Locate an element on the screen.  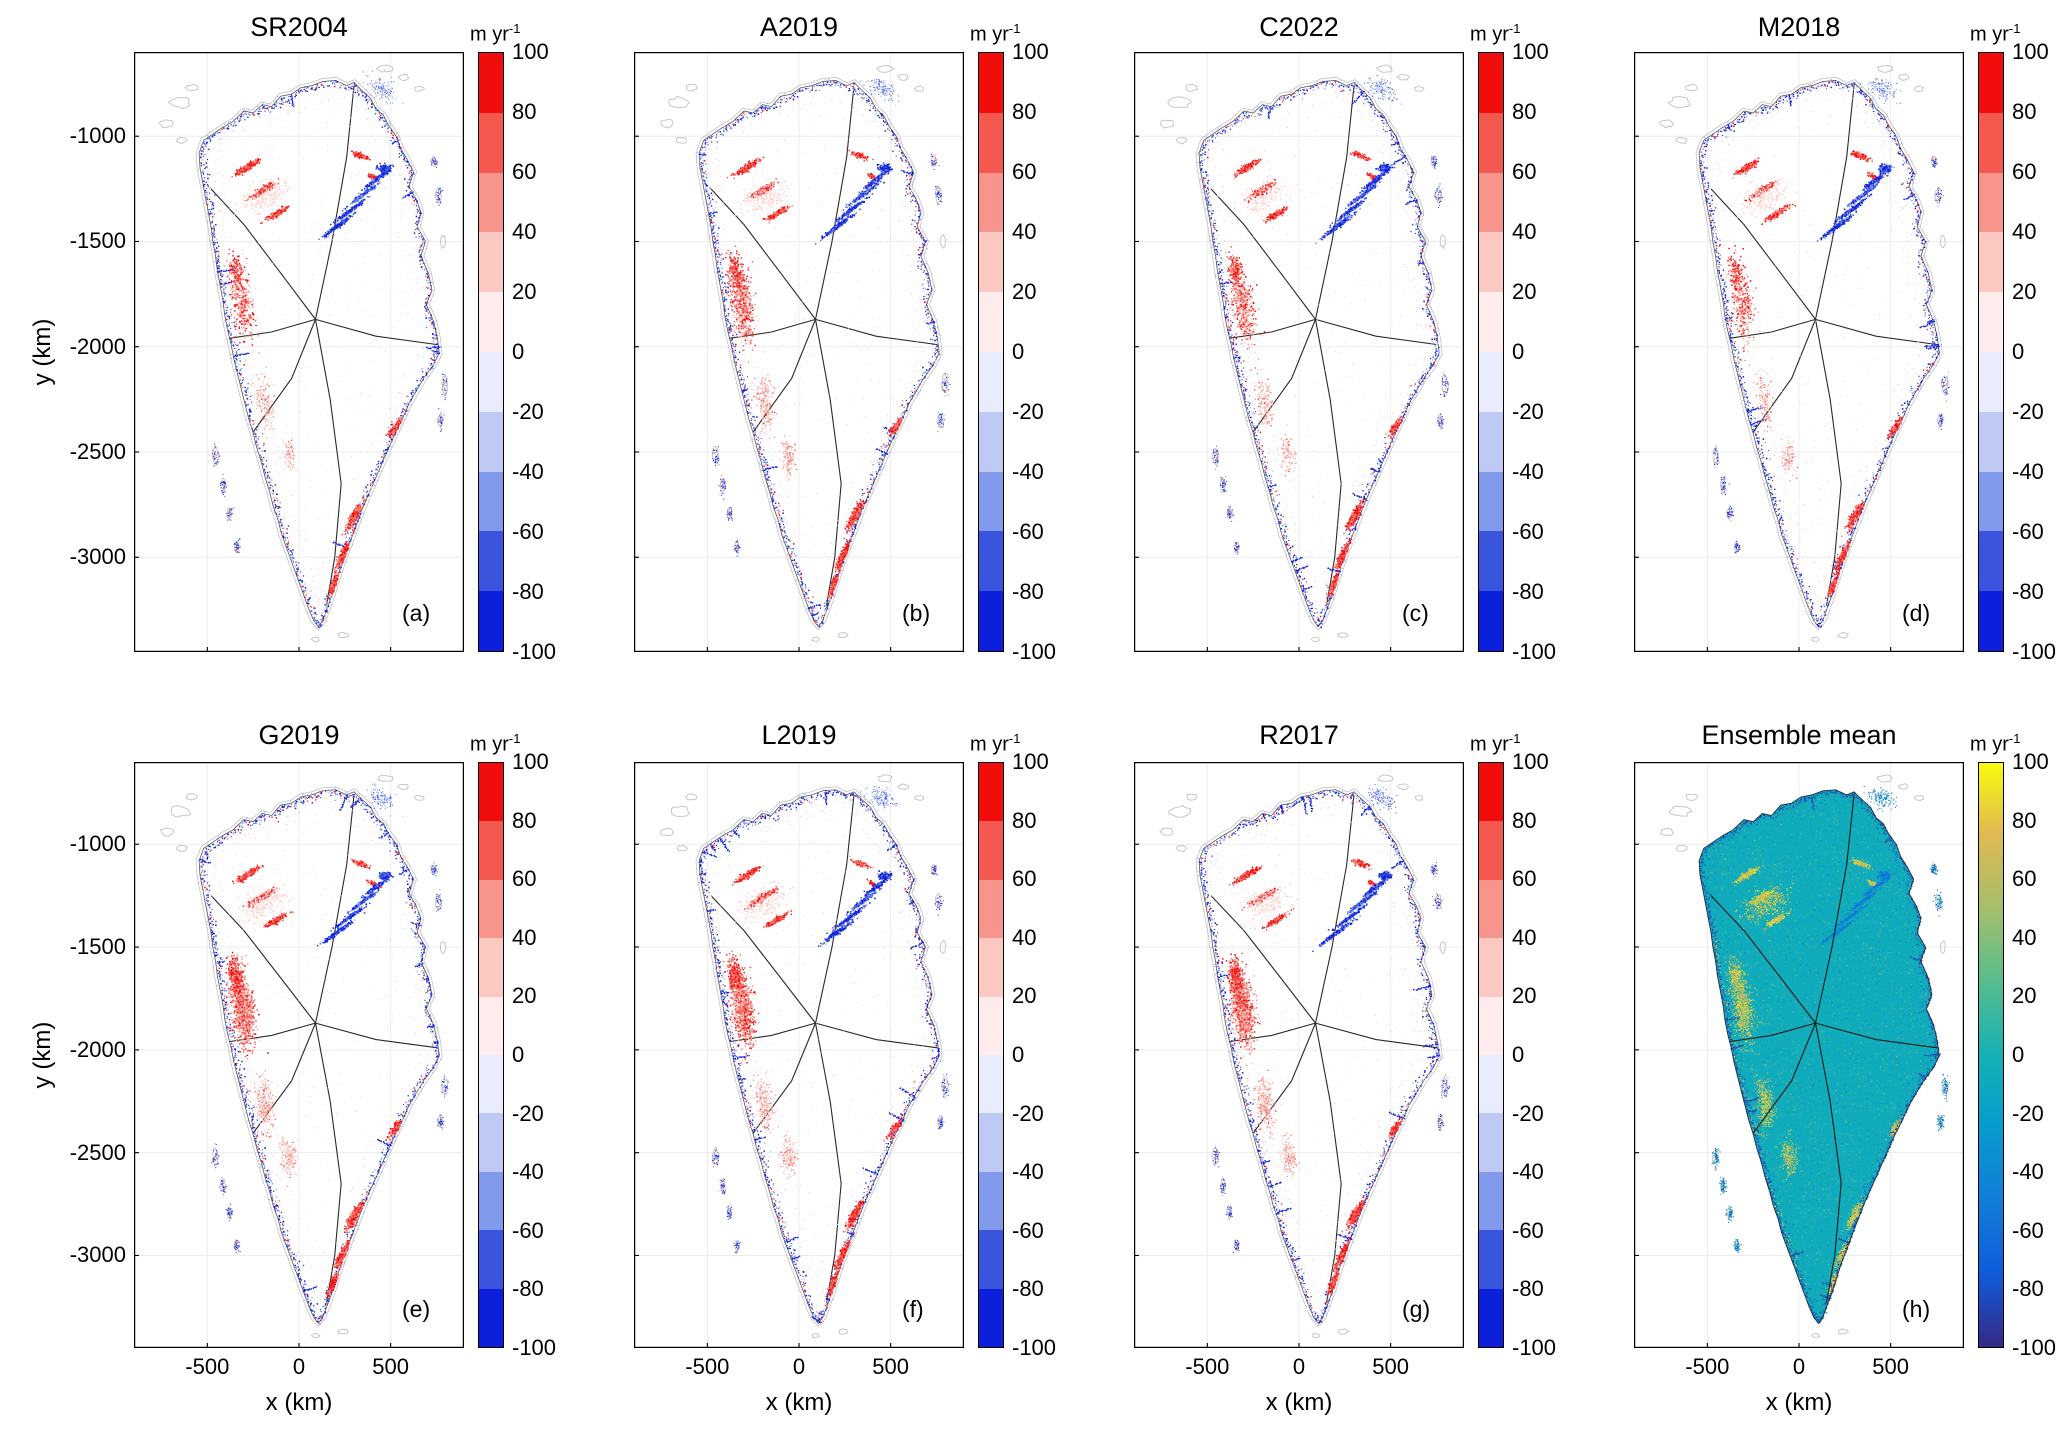
colorbar-tick-label: -60 is located at coordinates (1528, 1230).